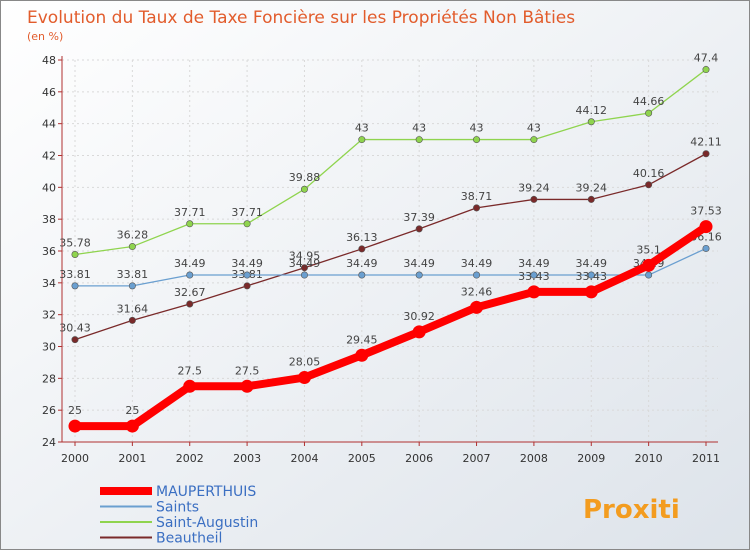 Image resolution: width=750 pixels, height=554 pixels. Describe the element at coordinates (49, 187) in the screenshot. I see `y-tick-label: 40` at that location.